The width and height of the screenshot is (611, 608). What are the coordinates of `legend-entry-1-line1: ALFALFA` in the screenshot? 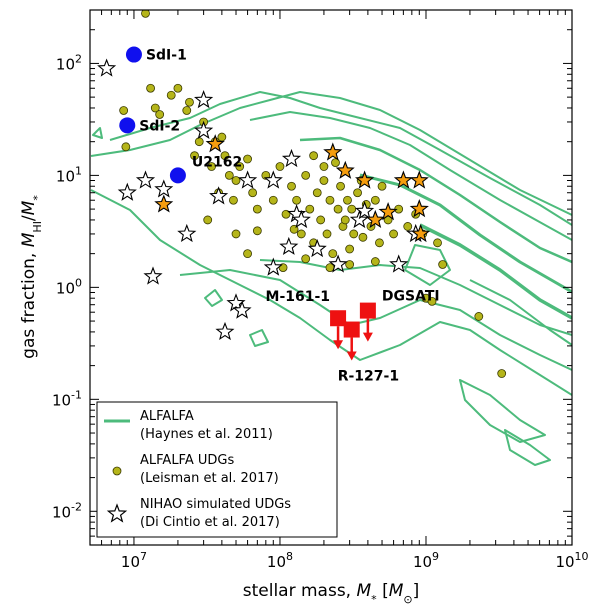 It's located at (167, 416).